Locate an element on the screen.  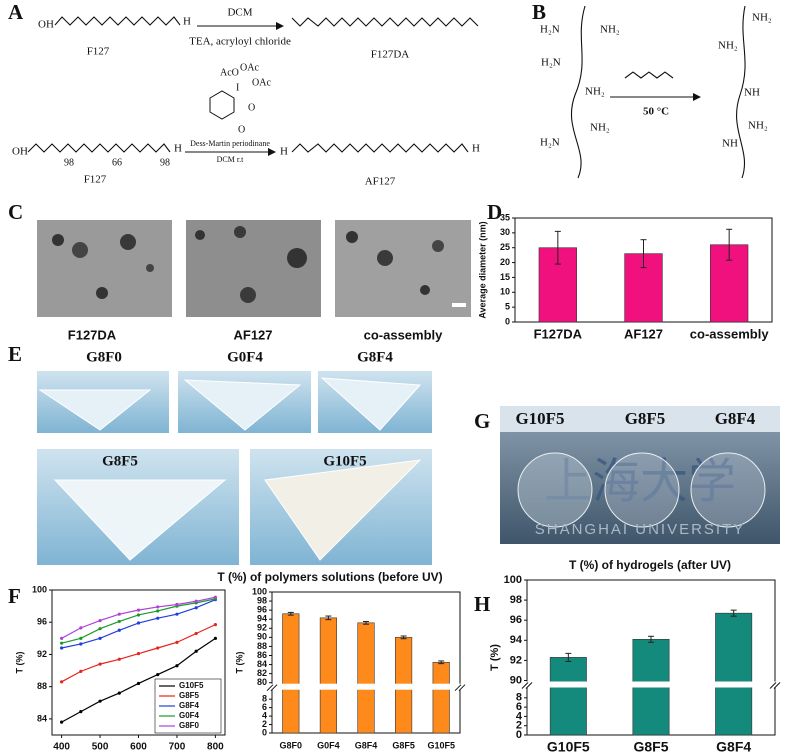
sample-label: G8F0 is located at coordinates (104, 357).